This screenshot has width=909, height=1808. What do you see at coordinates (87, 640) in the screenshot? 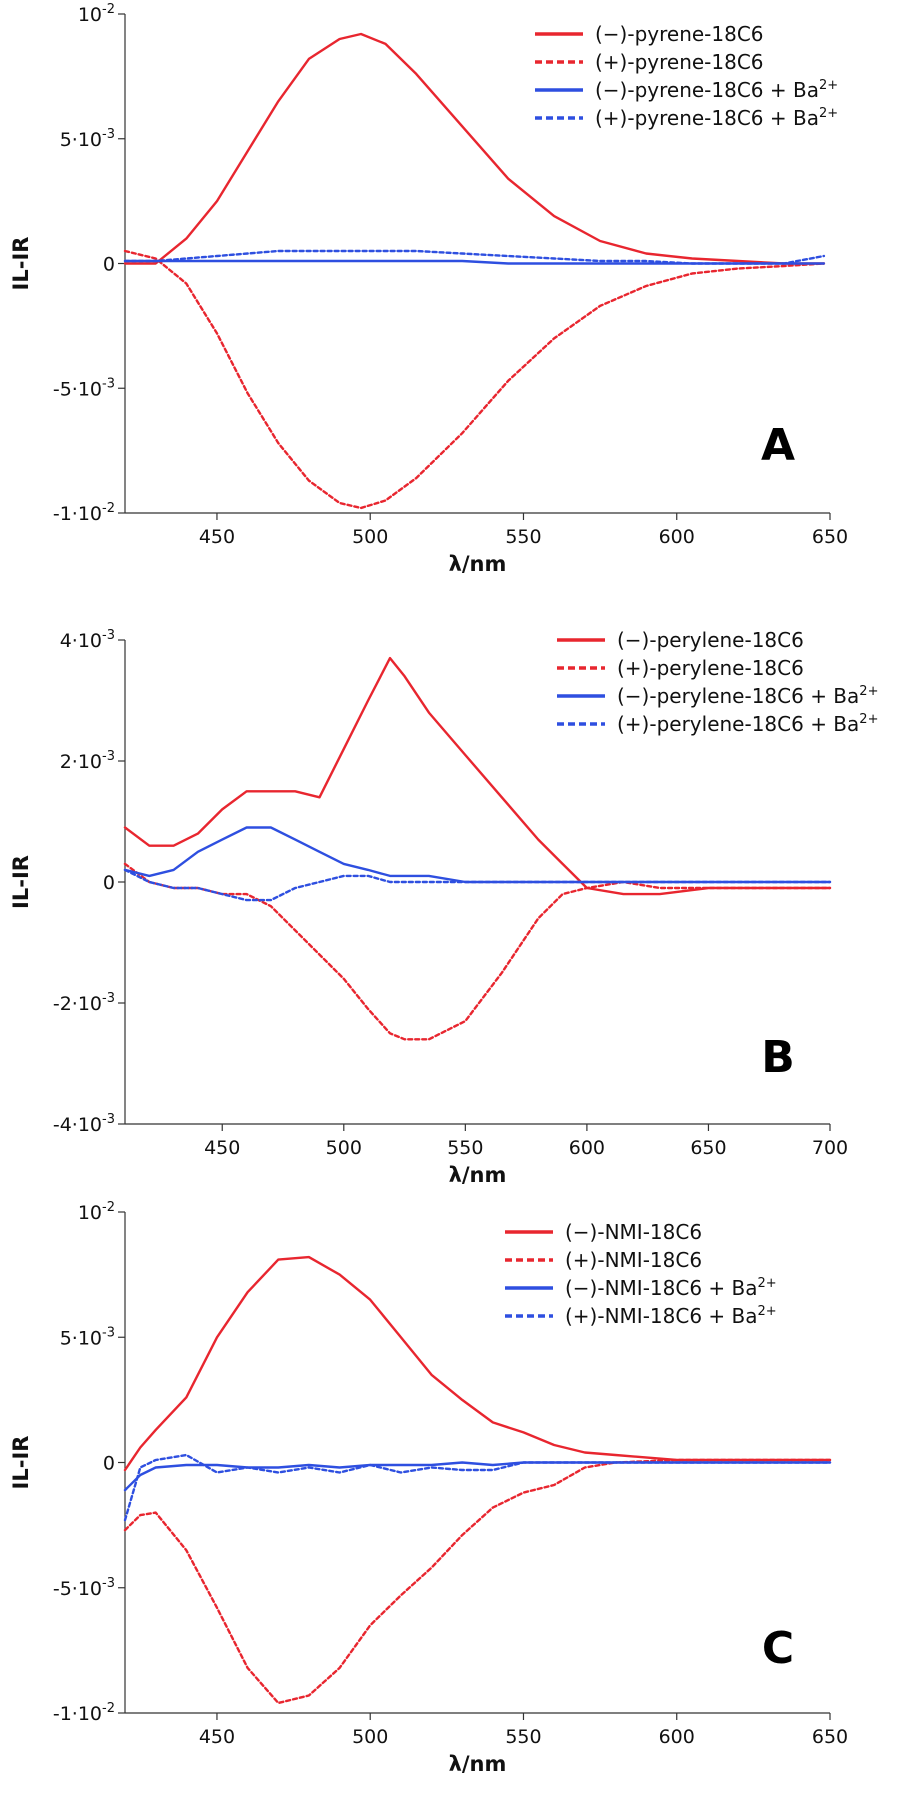
I see `y-tick-label: 4·10⁻³` at bounding box center [87, 640].